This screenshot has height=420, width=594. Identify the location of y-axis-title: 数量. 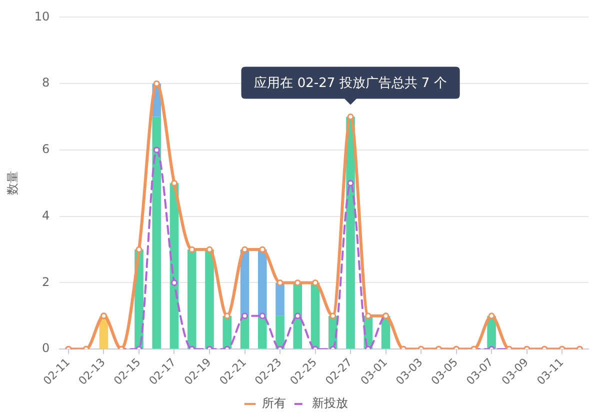
(12, 183).